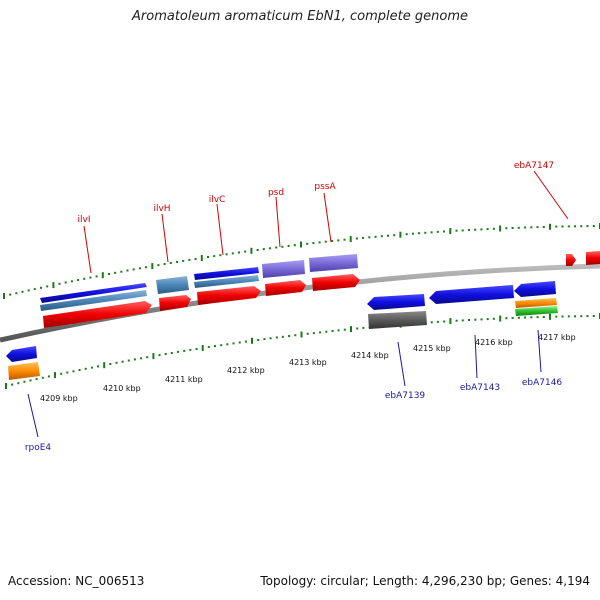 The width and height of the screenshot is (600, 600). I want to click on gene-rpoE4-gene, so click(24, 371).